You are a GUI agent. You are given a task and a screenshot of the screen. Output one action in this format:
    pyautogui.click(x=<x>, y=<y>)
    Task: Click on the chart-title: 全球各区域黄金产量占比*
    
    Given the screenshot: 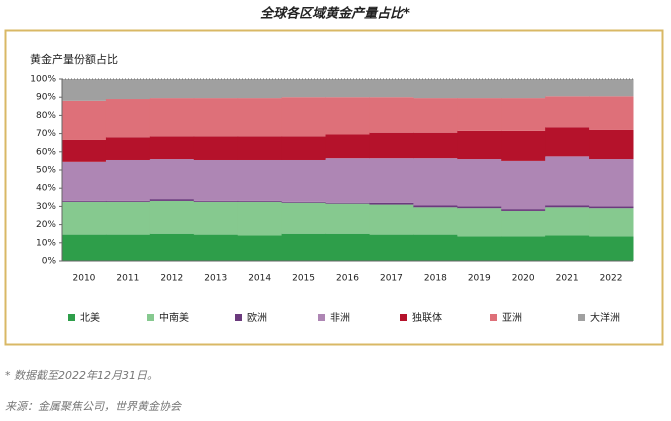 What is the action you would take?
    pyautogui.click(x=335, y=14)
    